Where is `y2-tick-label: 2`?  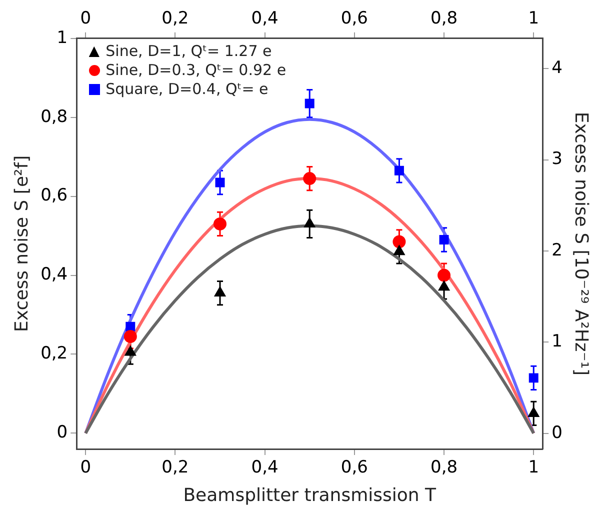
y2-tick-label: 2 is located at coordinates (557, 250).